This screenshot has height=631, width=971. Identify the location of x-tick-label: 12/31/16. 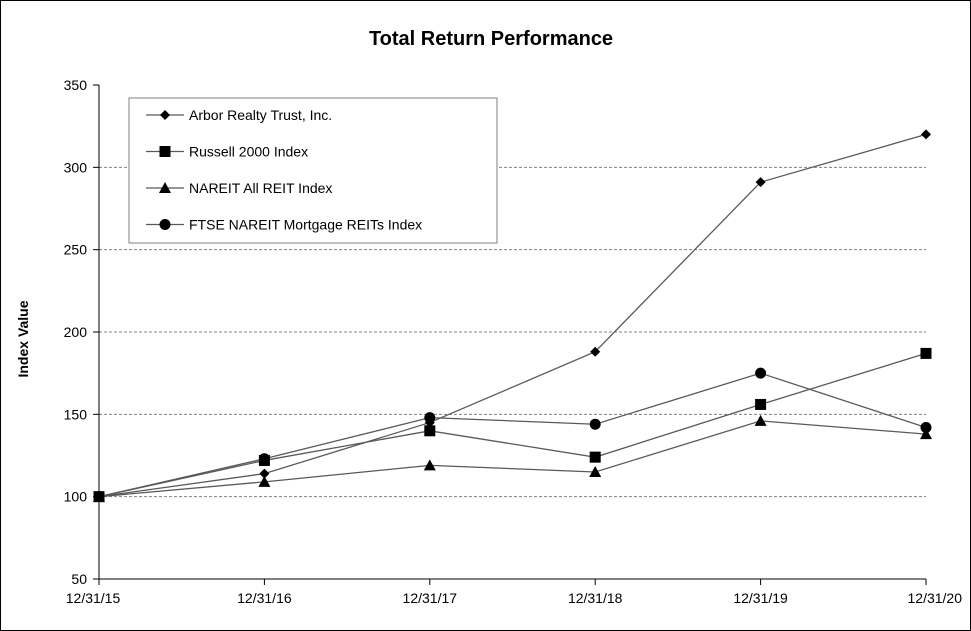
(264, 598).